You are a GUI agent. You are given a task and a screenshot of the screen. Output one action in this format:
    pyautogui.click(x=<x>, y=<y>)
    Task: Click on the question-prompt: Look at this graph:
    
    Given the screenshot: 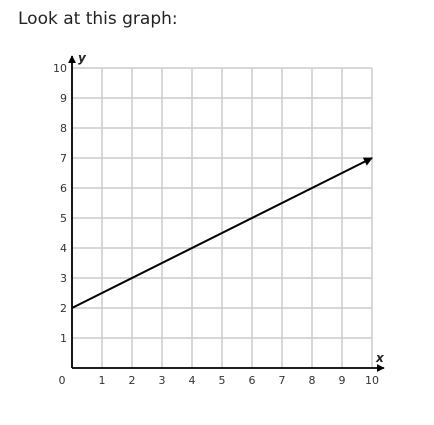 What is the action you would take?
    pyautogui.click(x=98, y=19)
    